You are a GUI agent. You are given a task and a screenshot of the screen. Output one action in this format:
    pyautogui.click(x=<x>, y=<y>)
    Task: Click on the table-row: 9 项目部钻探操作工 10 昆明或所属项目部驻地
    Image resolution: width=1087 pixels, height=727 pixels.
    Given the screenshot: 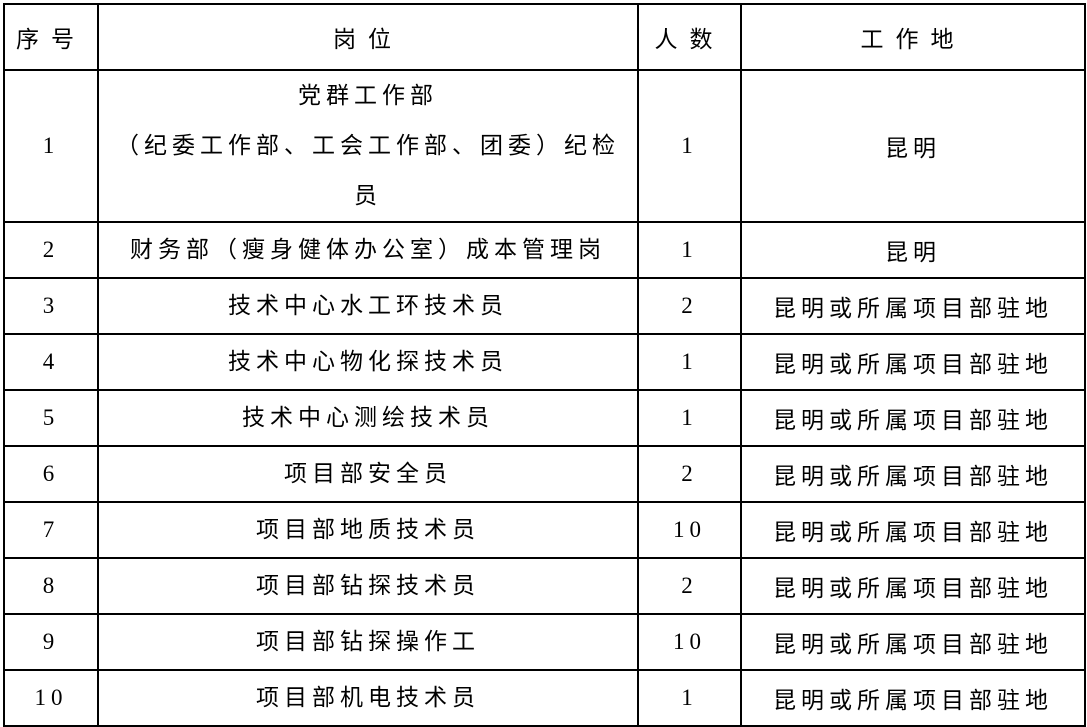 What is the action you would take?
    pyautogui.click(x=544, y=642)
    